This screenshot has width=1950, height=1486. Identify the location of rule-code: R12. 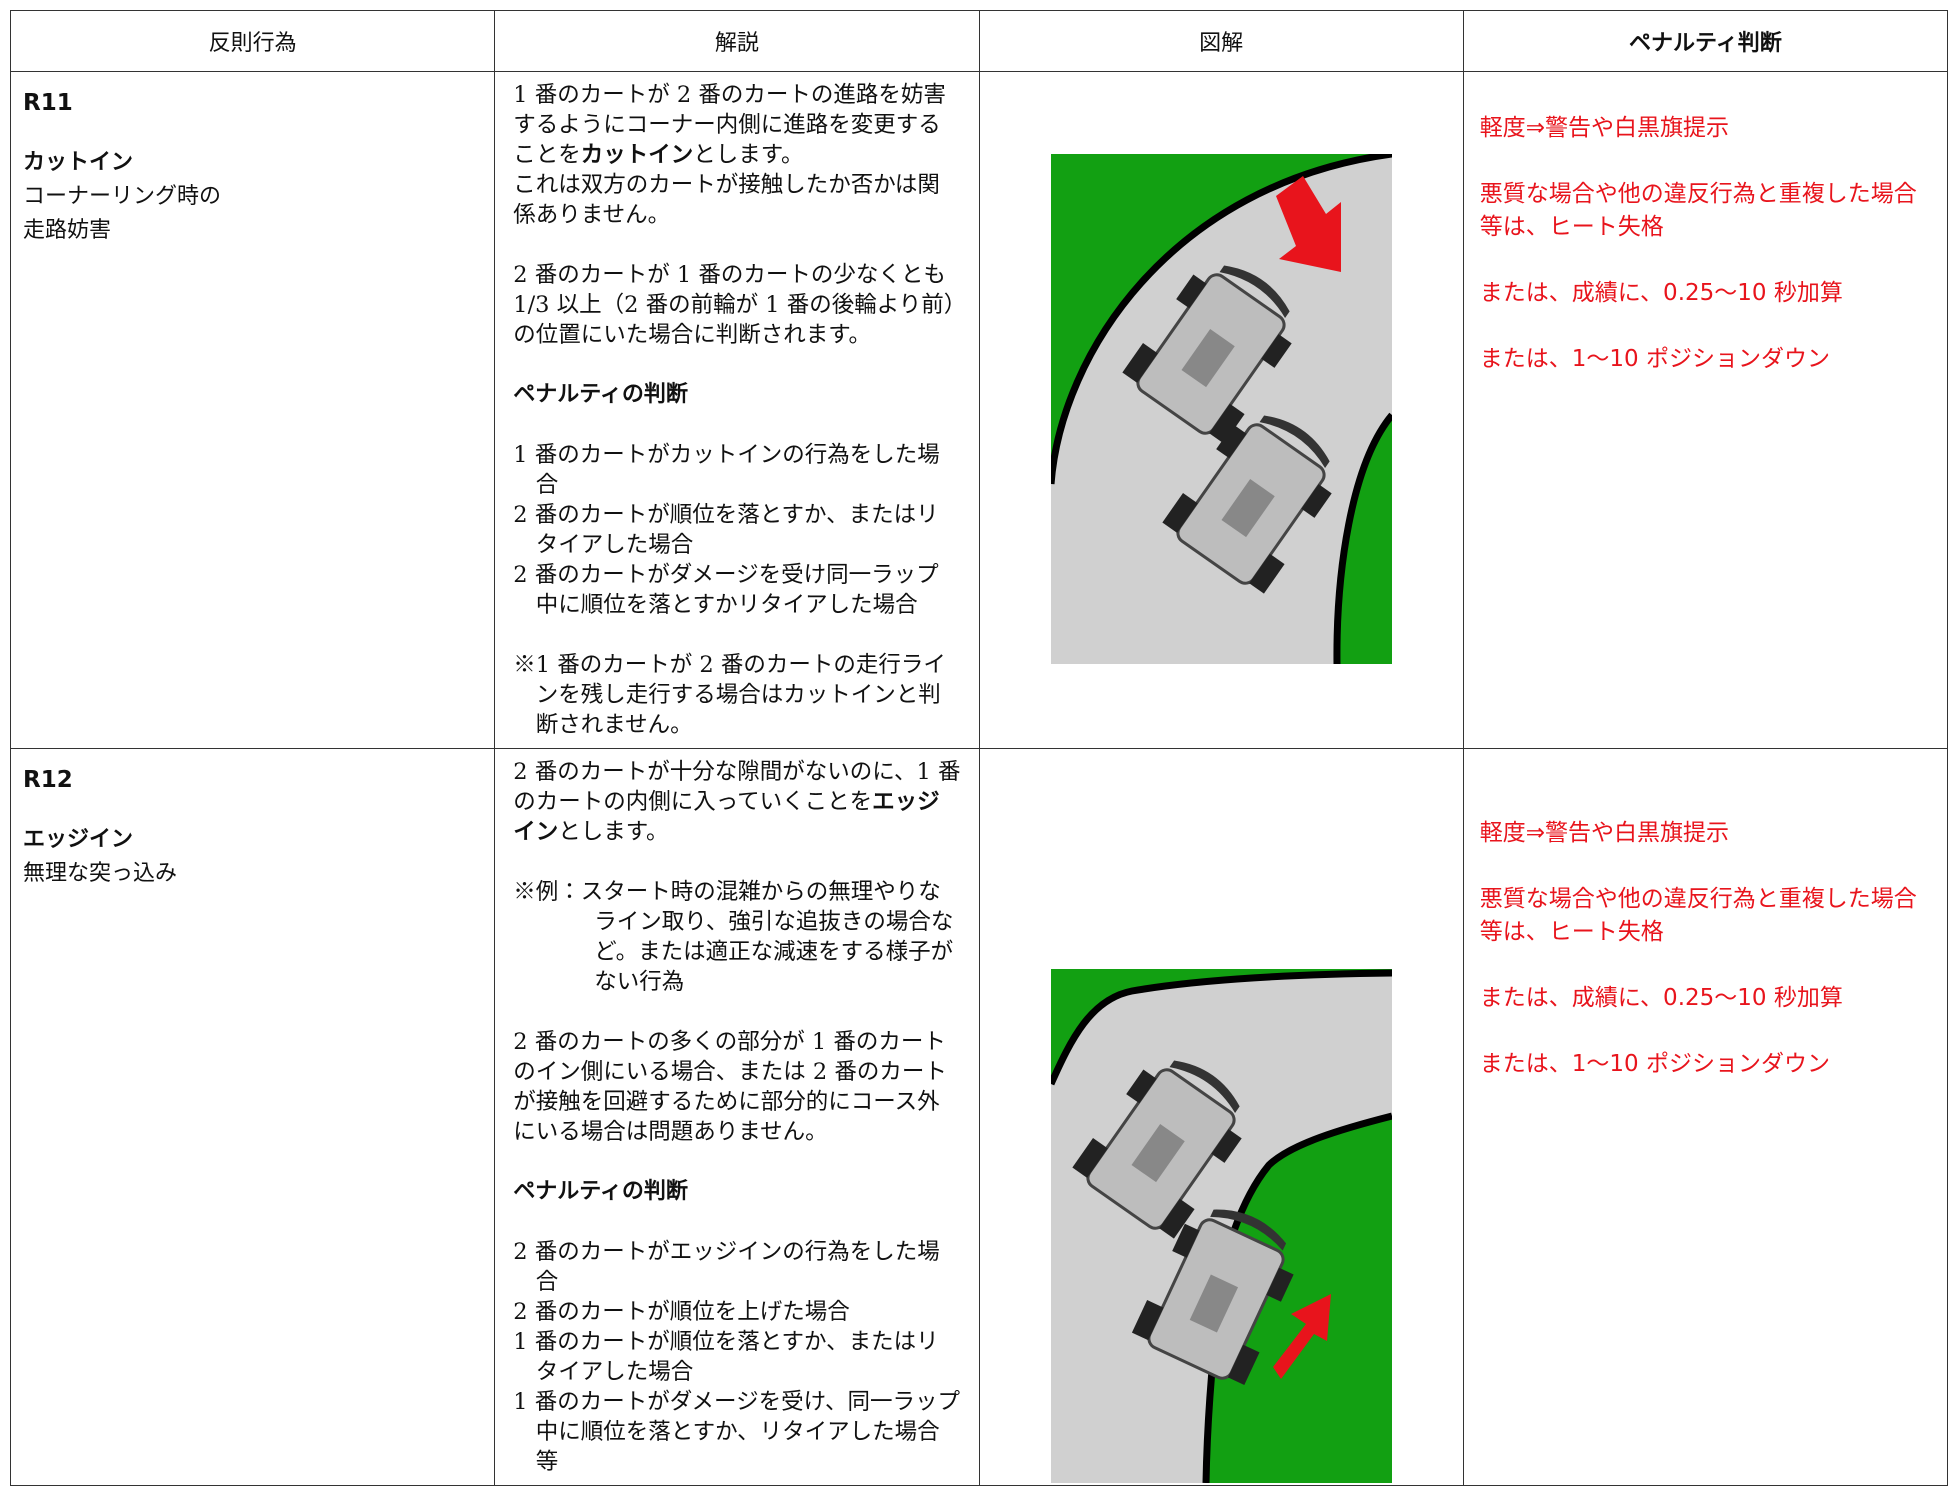
(48, 780).